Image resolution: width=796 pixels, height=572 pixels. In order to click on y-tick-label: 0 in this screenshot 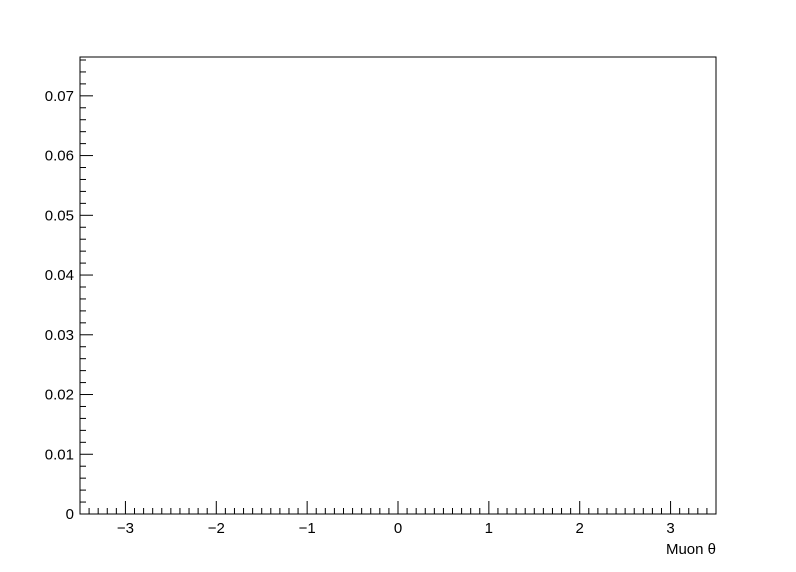, I will do `click(70, 514)`.